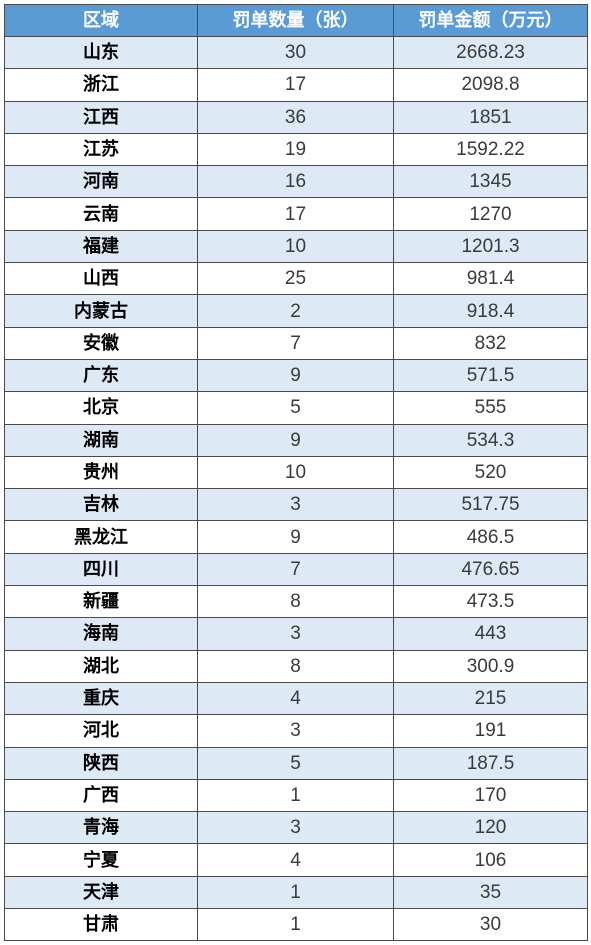 This screenshot has width=591, height=945. What do you see at coordinates (101, 440) in the screenshot?
I see `cell-region: 湖南` at bounding box center [101, 440].